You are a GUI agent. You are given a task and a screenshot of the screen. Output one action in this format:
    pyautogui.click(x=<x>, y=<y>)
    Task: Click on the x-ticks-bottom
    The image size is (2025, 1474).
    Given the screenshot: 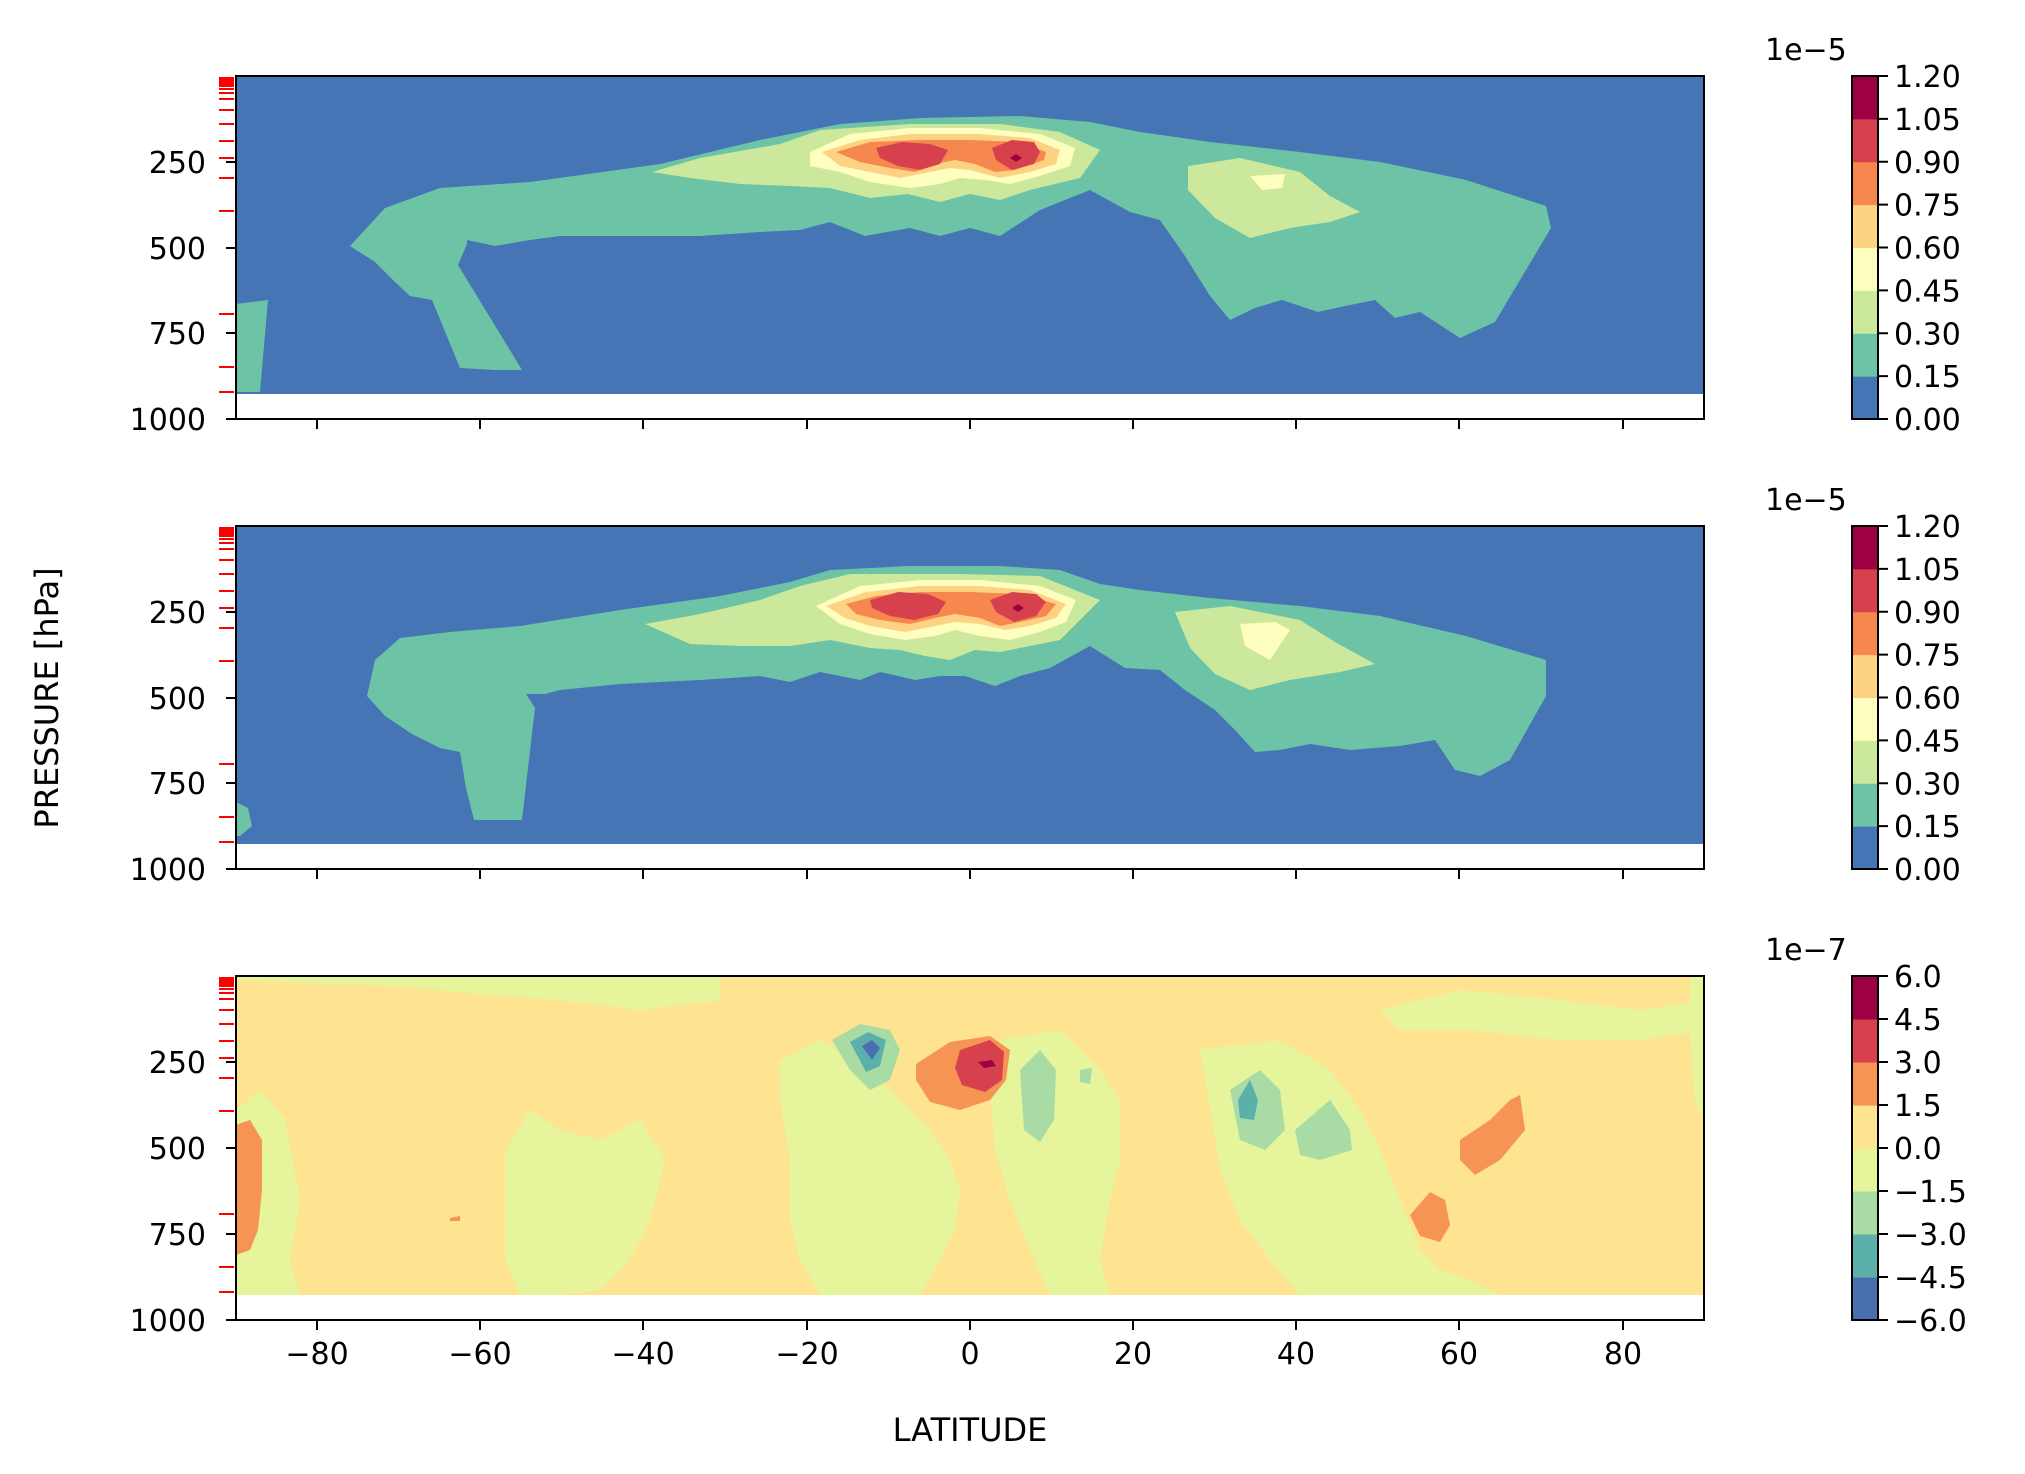 What is the action you would take?
    pyautogui.click(x=970, y=1325)
    